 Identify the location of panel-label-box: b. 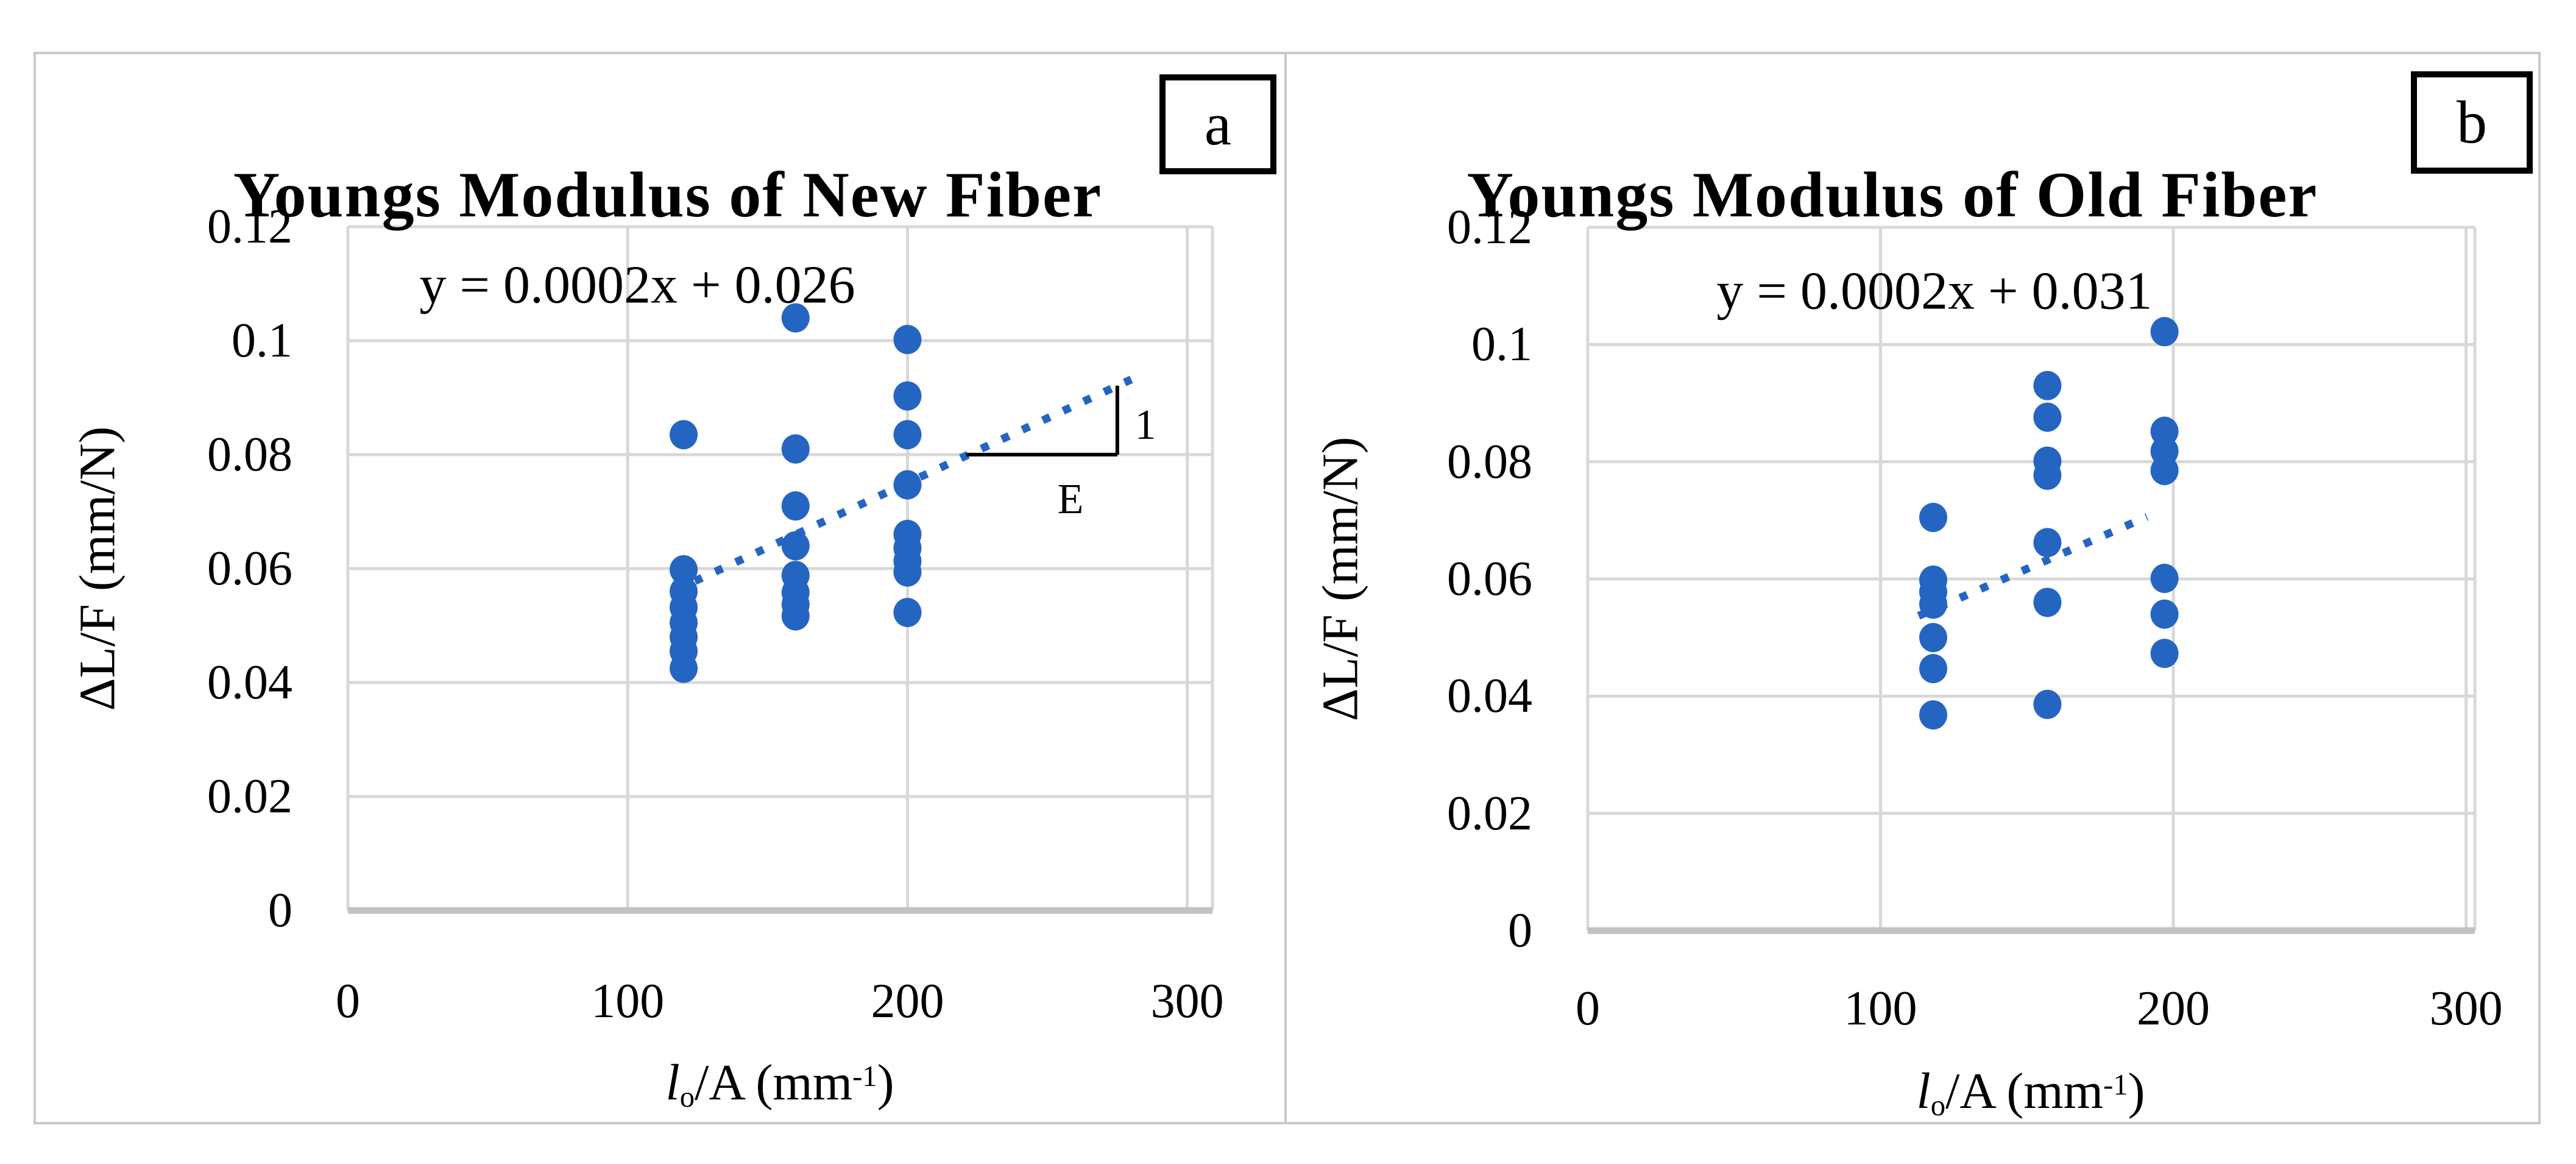
(2472, 122).